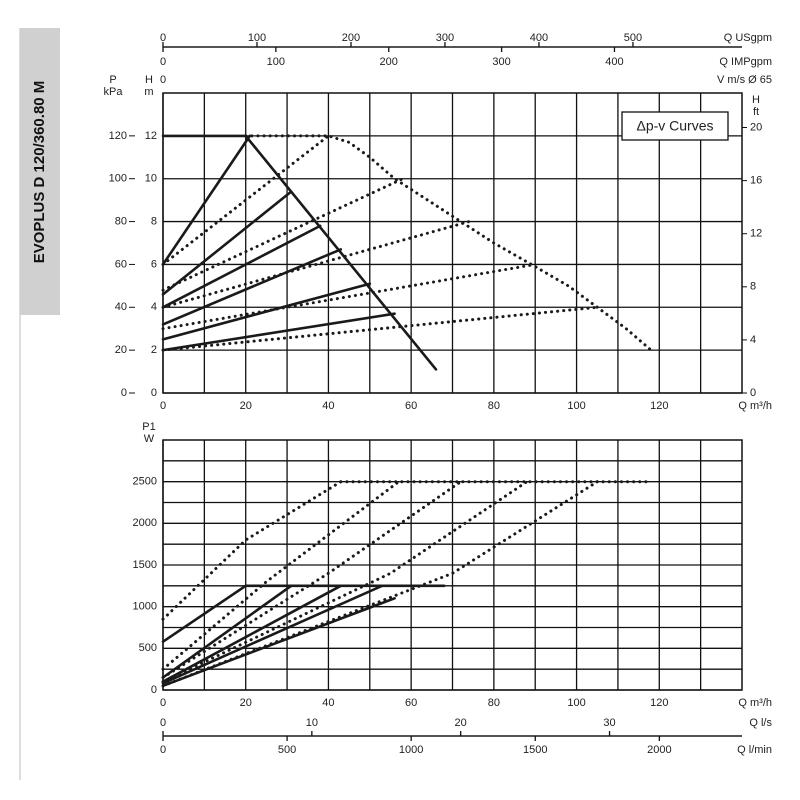 The width and height of the screenshot is (800, 800). I want to click on y-tick-label: 2, so click(154, 350).